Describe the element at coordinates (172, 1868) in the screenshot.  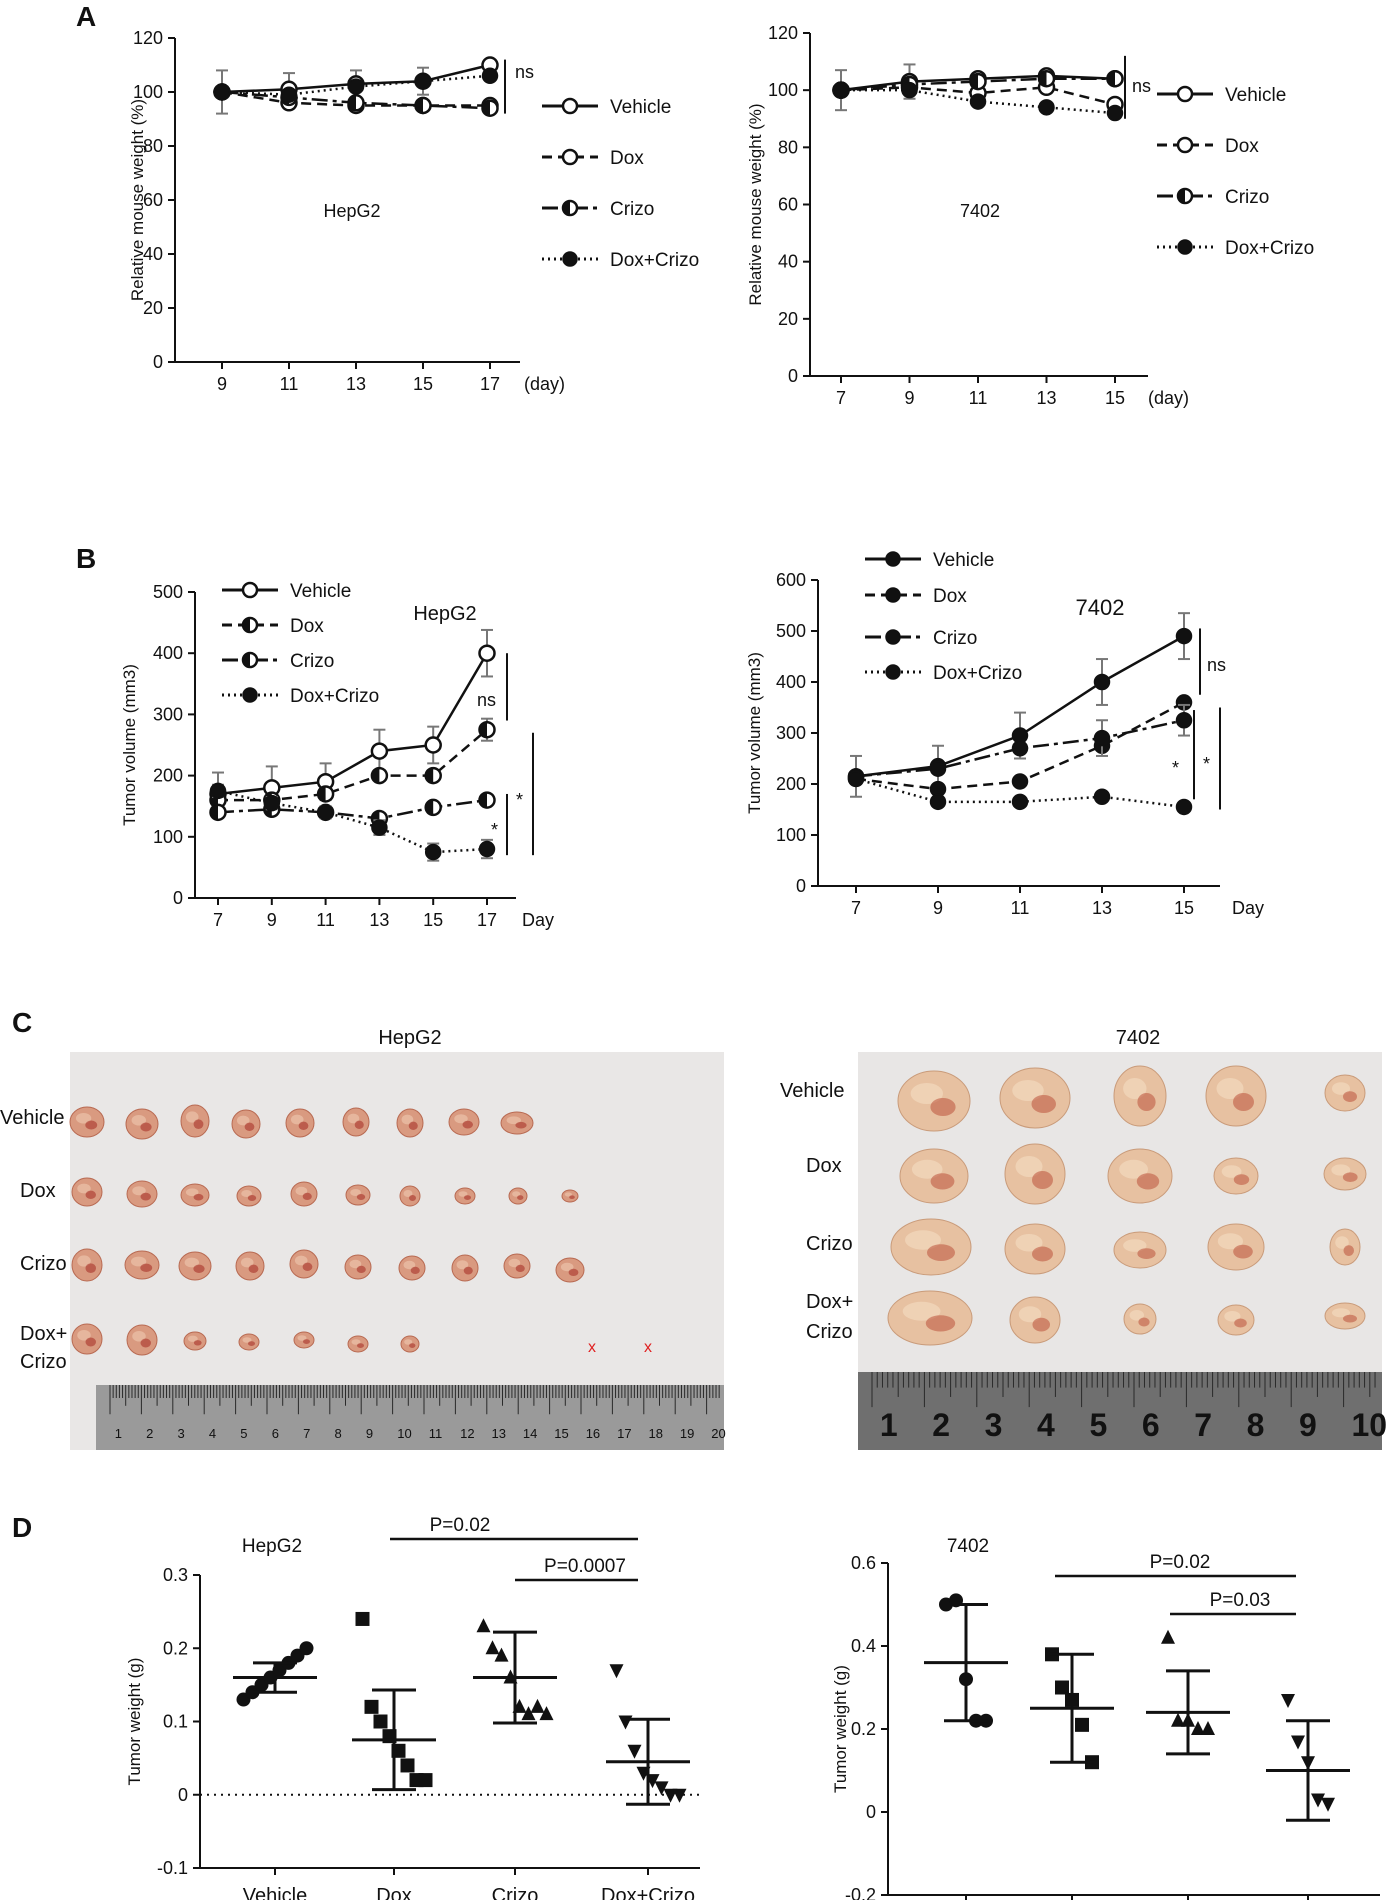
I see `y-tick-label: -0.1` at that location.